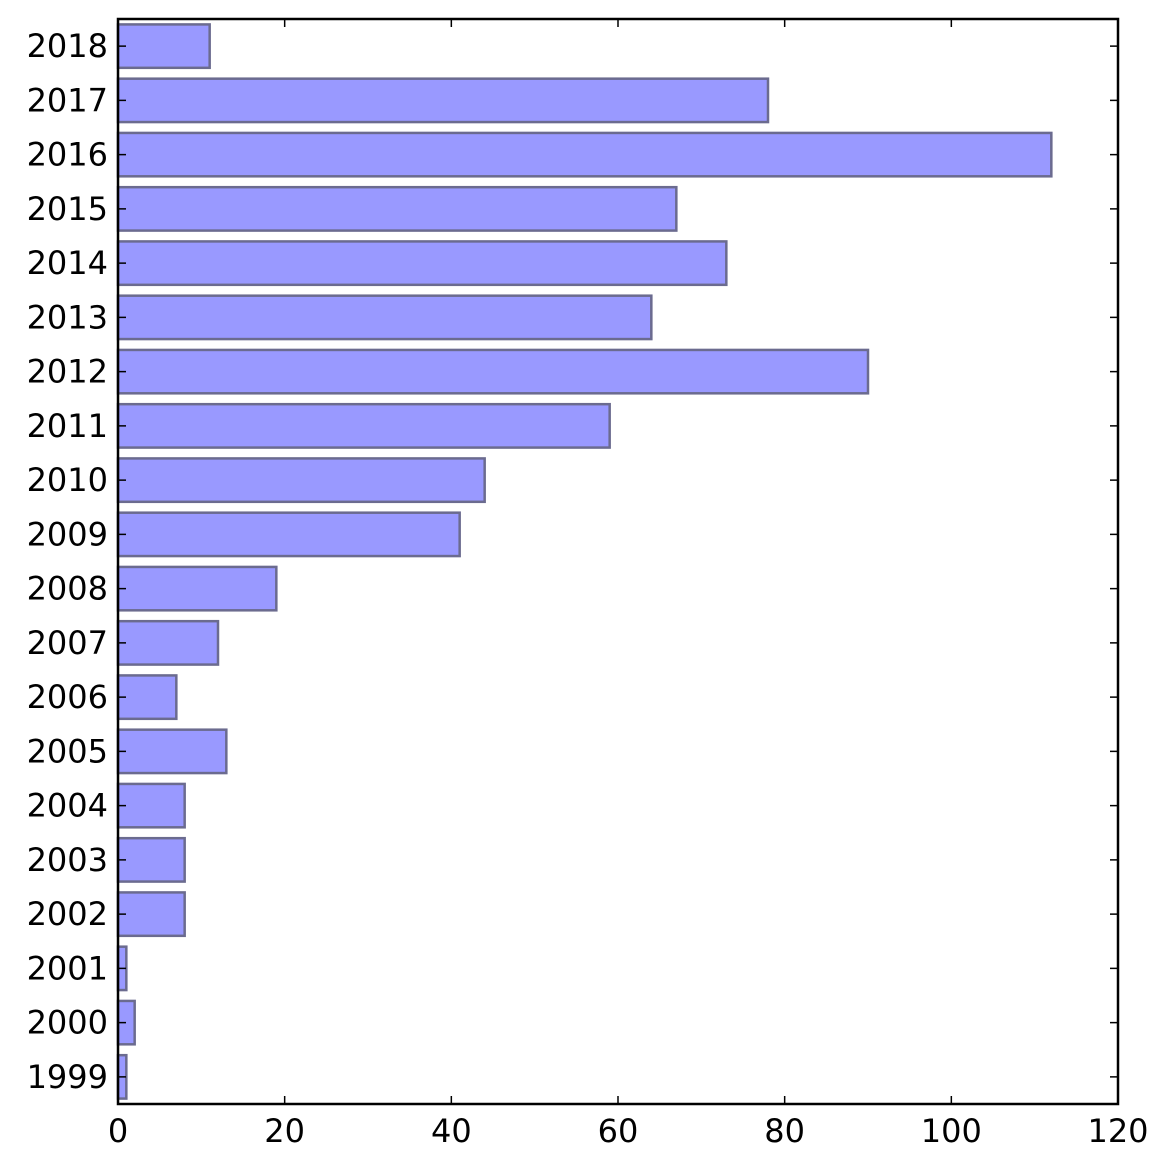 This screenshot has height=1173, width=1167. I want to click on ytick-label-2008: 2008, so click(67, 589).